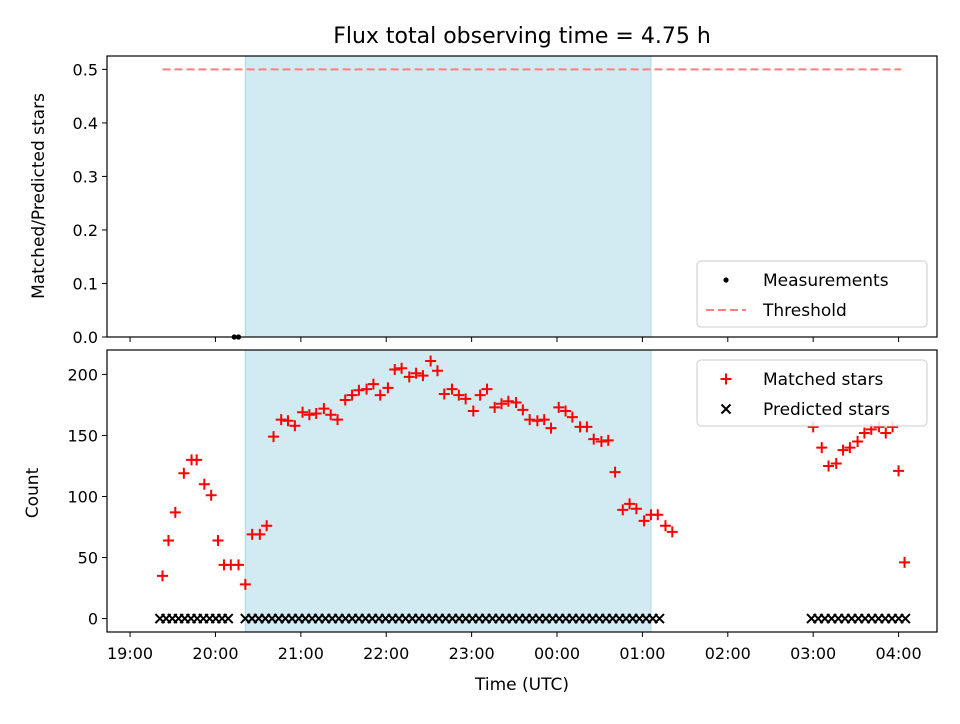  I want to click on x-tick-label: 19:00, so click(130, 653).